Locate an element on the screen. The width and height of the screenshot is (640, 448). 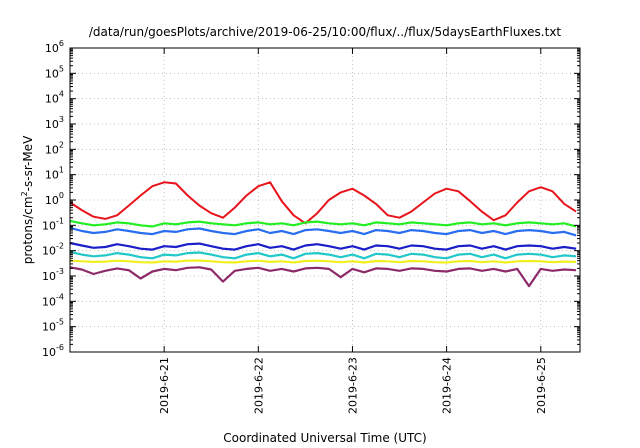
y-tick-label: 10⁻² is located at coordinates (53, 250).